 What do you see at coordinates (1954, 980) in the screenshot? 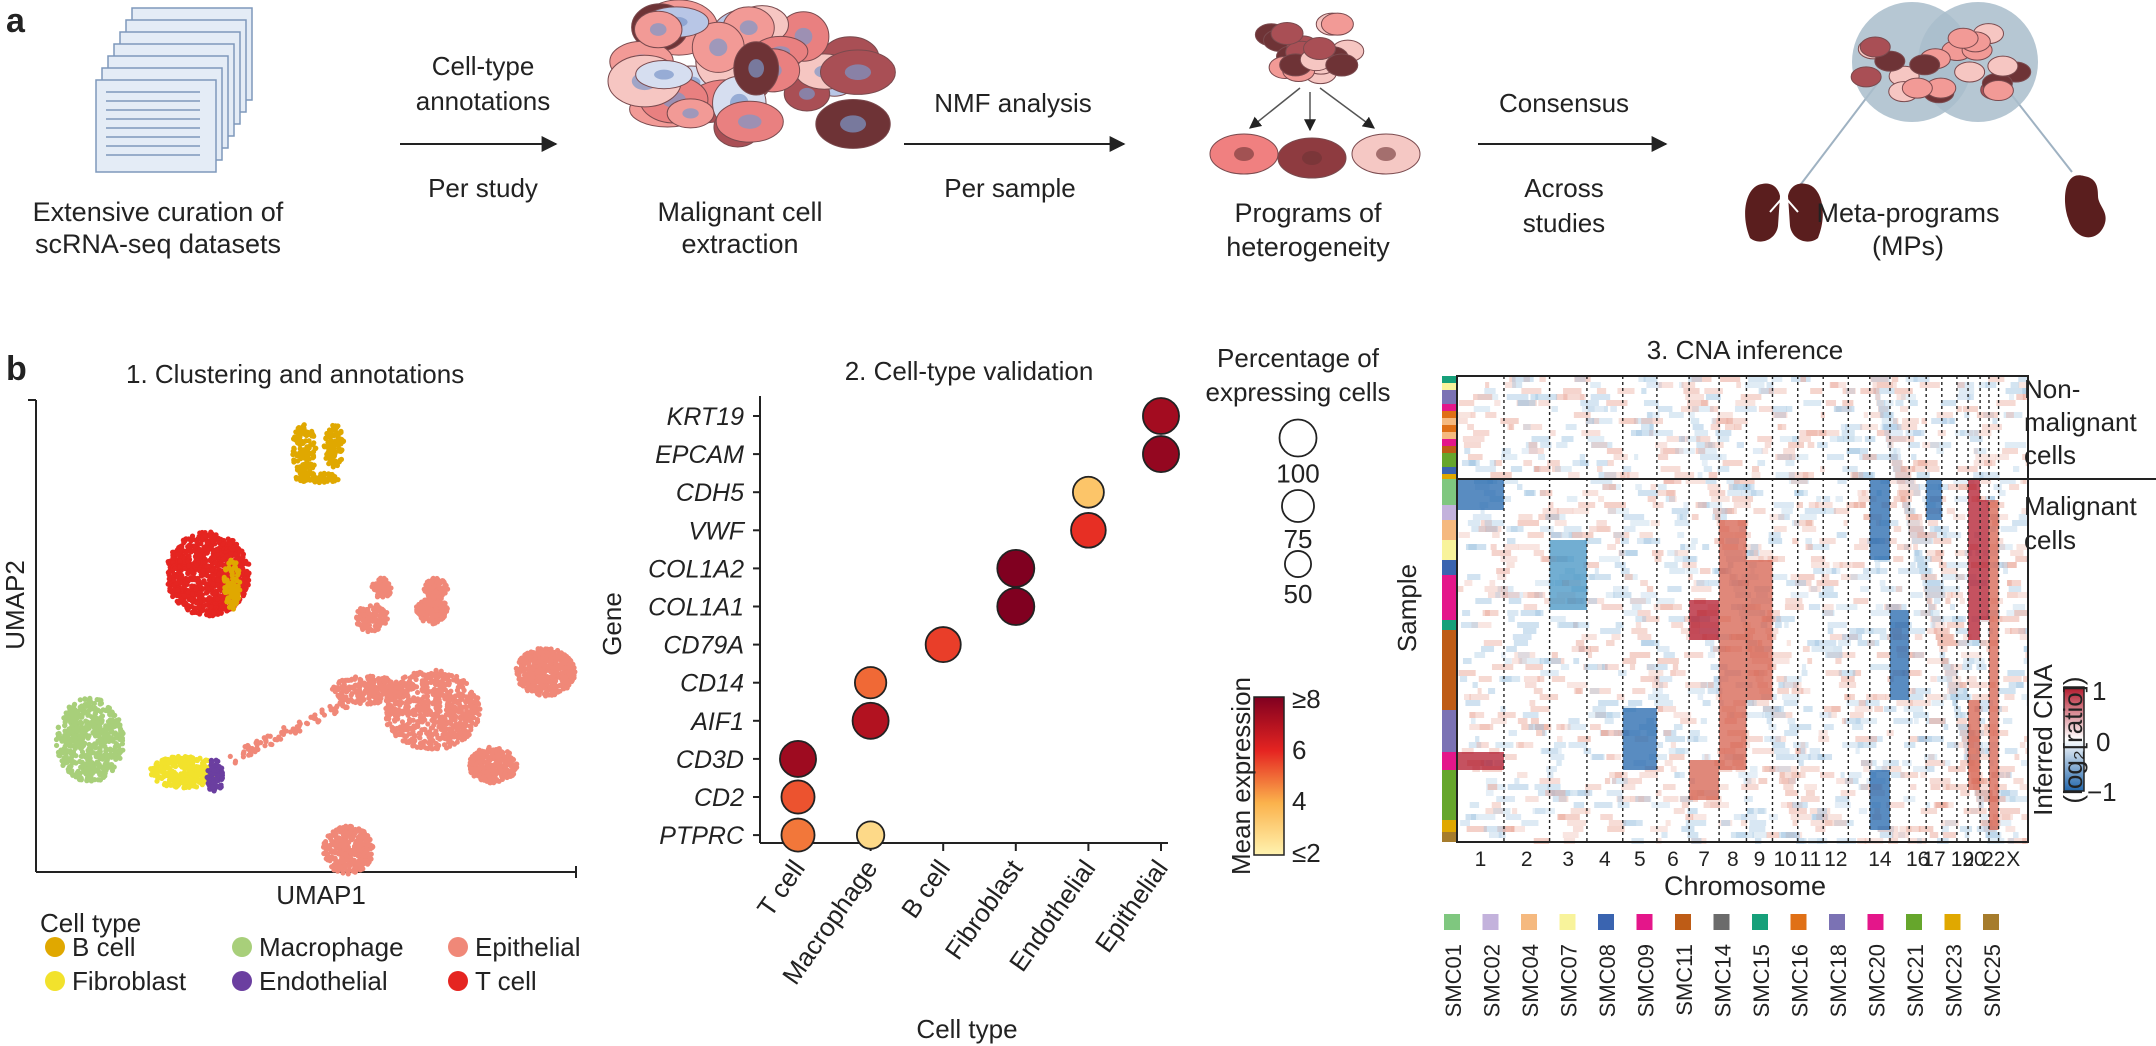
I see `sample-label-smc23: SMC23` at bounding box center [1954, 980].